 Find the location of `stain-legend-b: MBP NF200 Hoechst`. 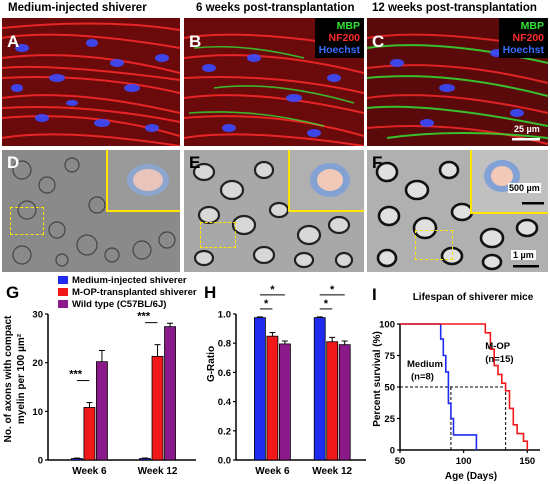

stain-legend-b: MBP NF200 Hoechst is located at coordinates (339, 38).